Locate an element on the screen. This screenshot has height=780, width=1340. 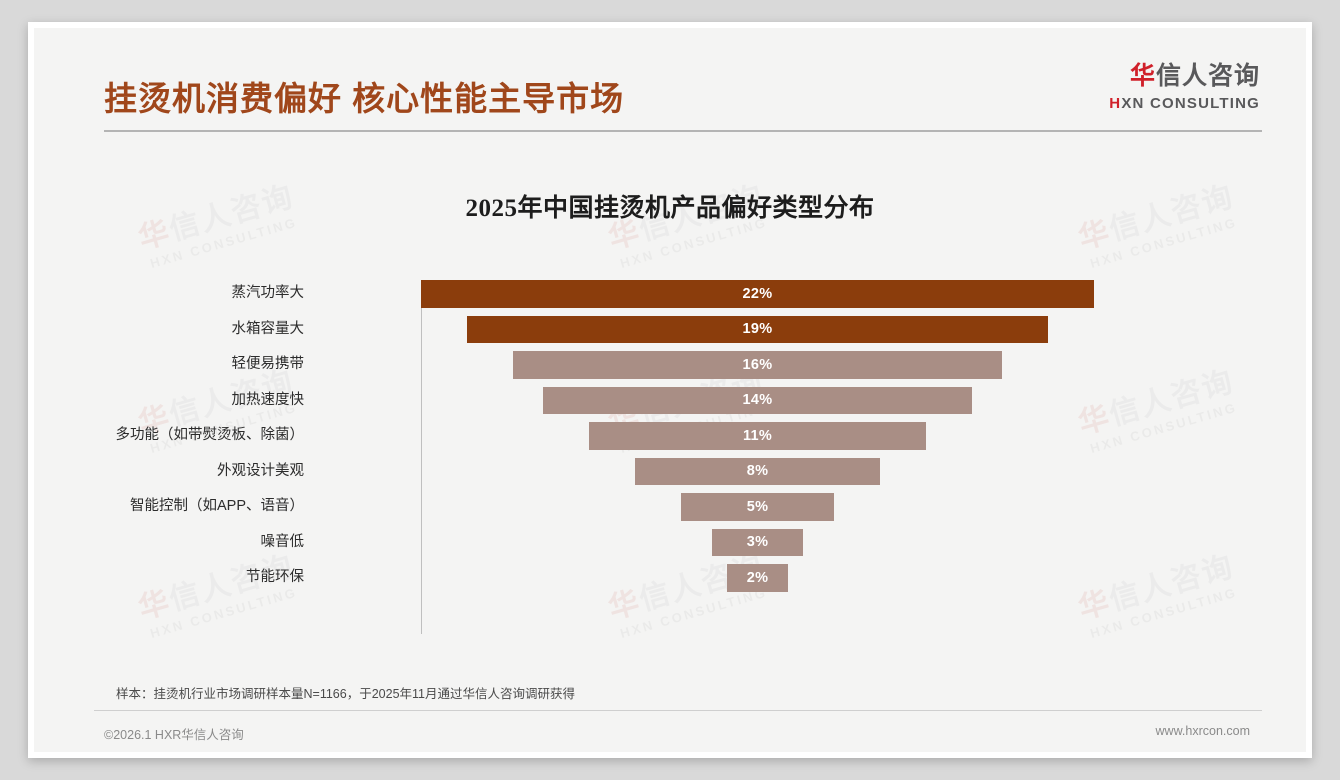
chart-bar-row: 外观设计美观 8% is located at coordinates (670, 472).